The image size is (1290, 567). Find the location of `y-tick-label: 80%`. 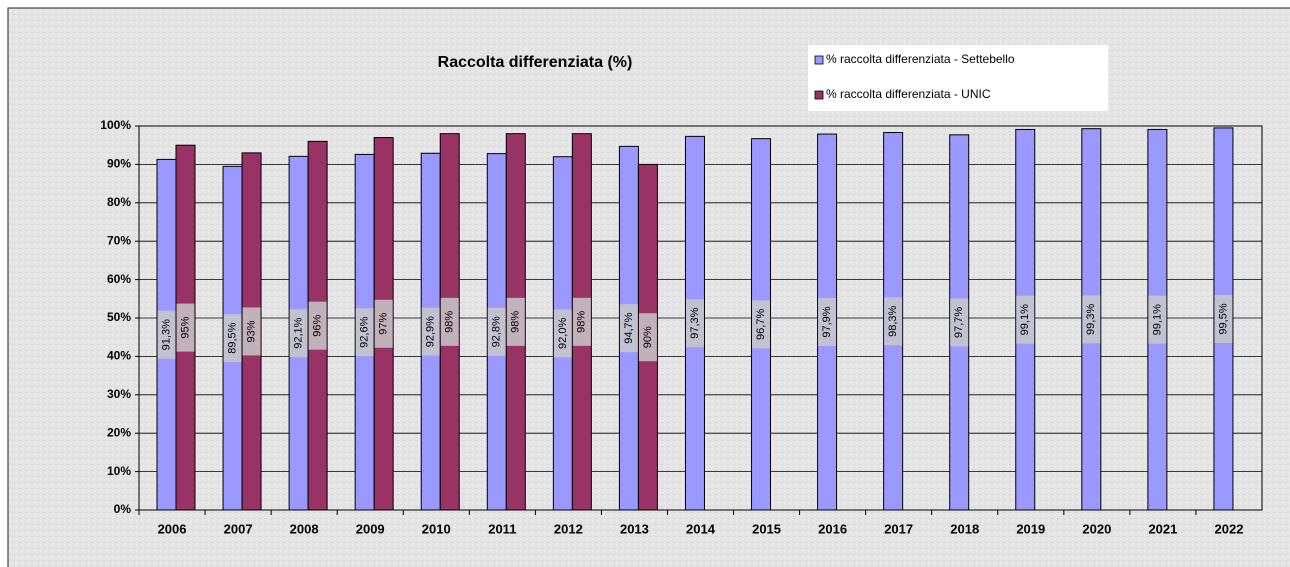

y-tick-label: 80% is located at coordinates (119, 202).